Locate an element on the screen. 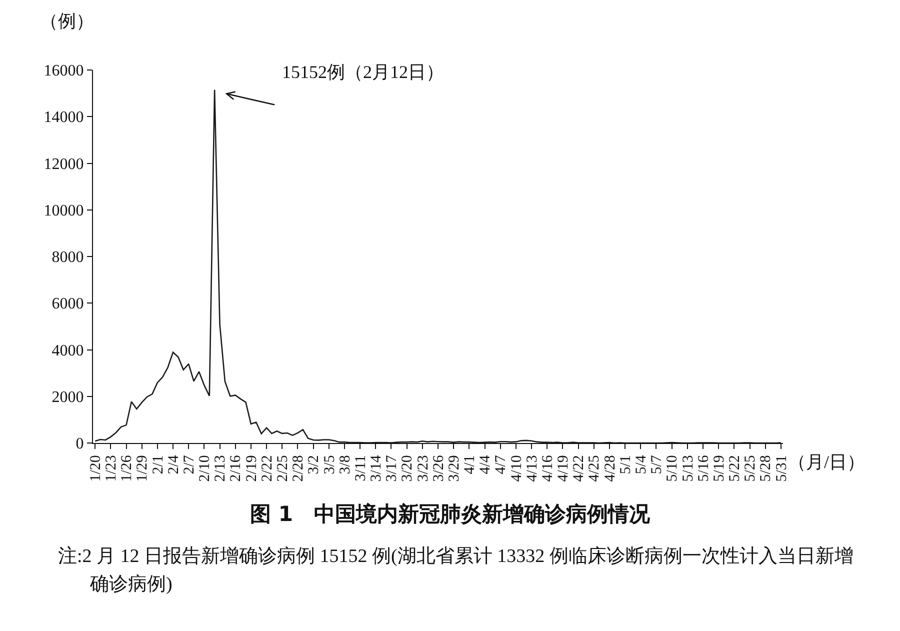 This screenshot has height=631, width=900. y-tick-label: 10000 is located at coordinates (64, 211).